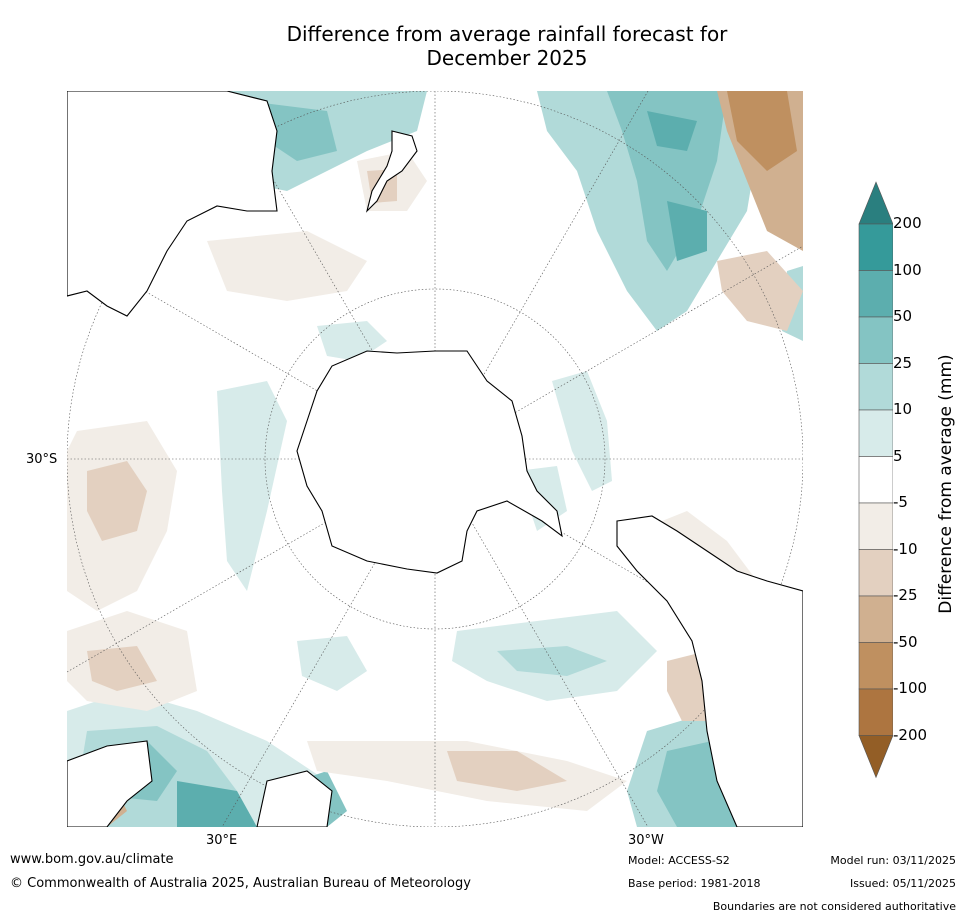 Image resolution: width=965 pixels, height=919 pixels. Describe the element at coordinates (429, 462) in the screenshot. I see `antarctica` at that location.